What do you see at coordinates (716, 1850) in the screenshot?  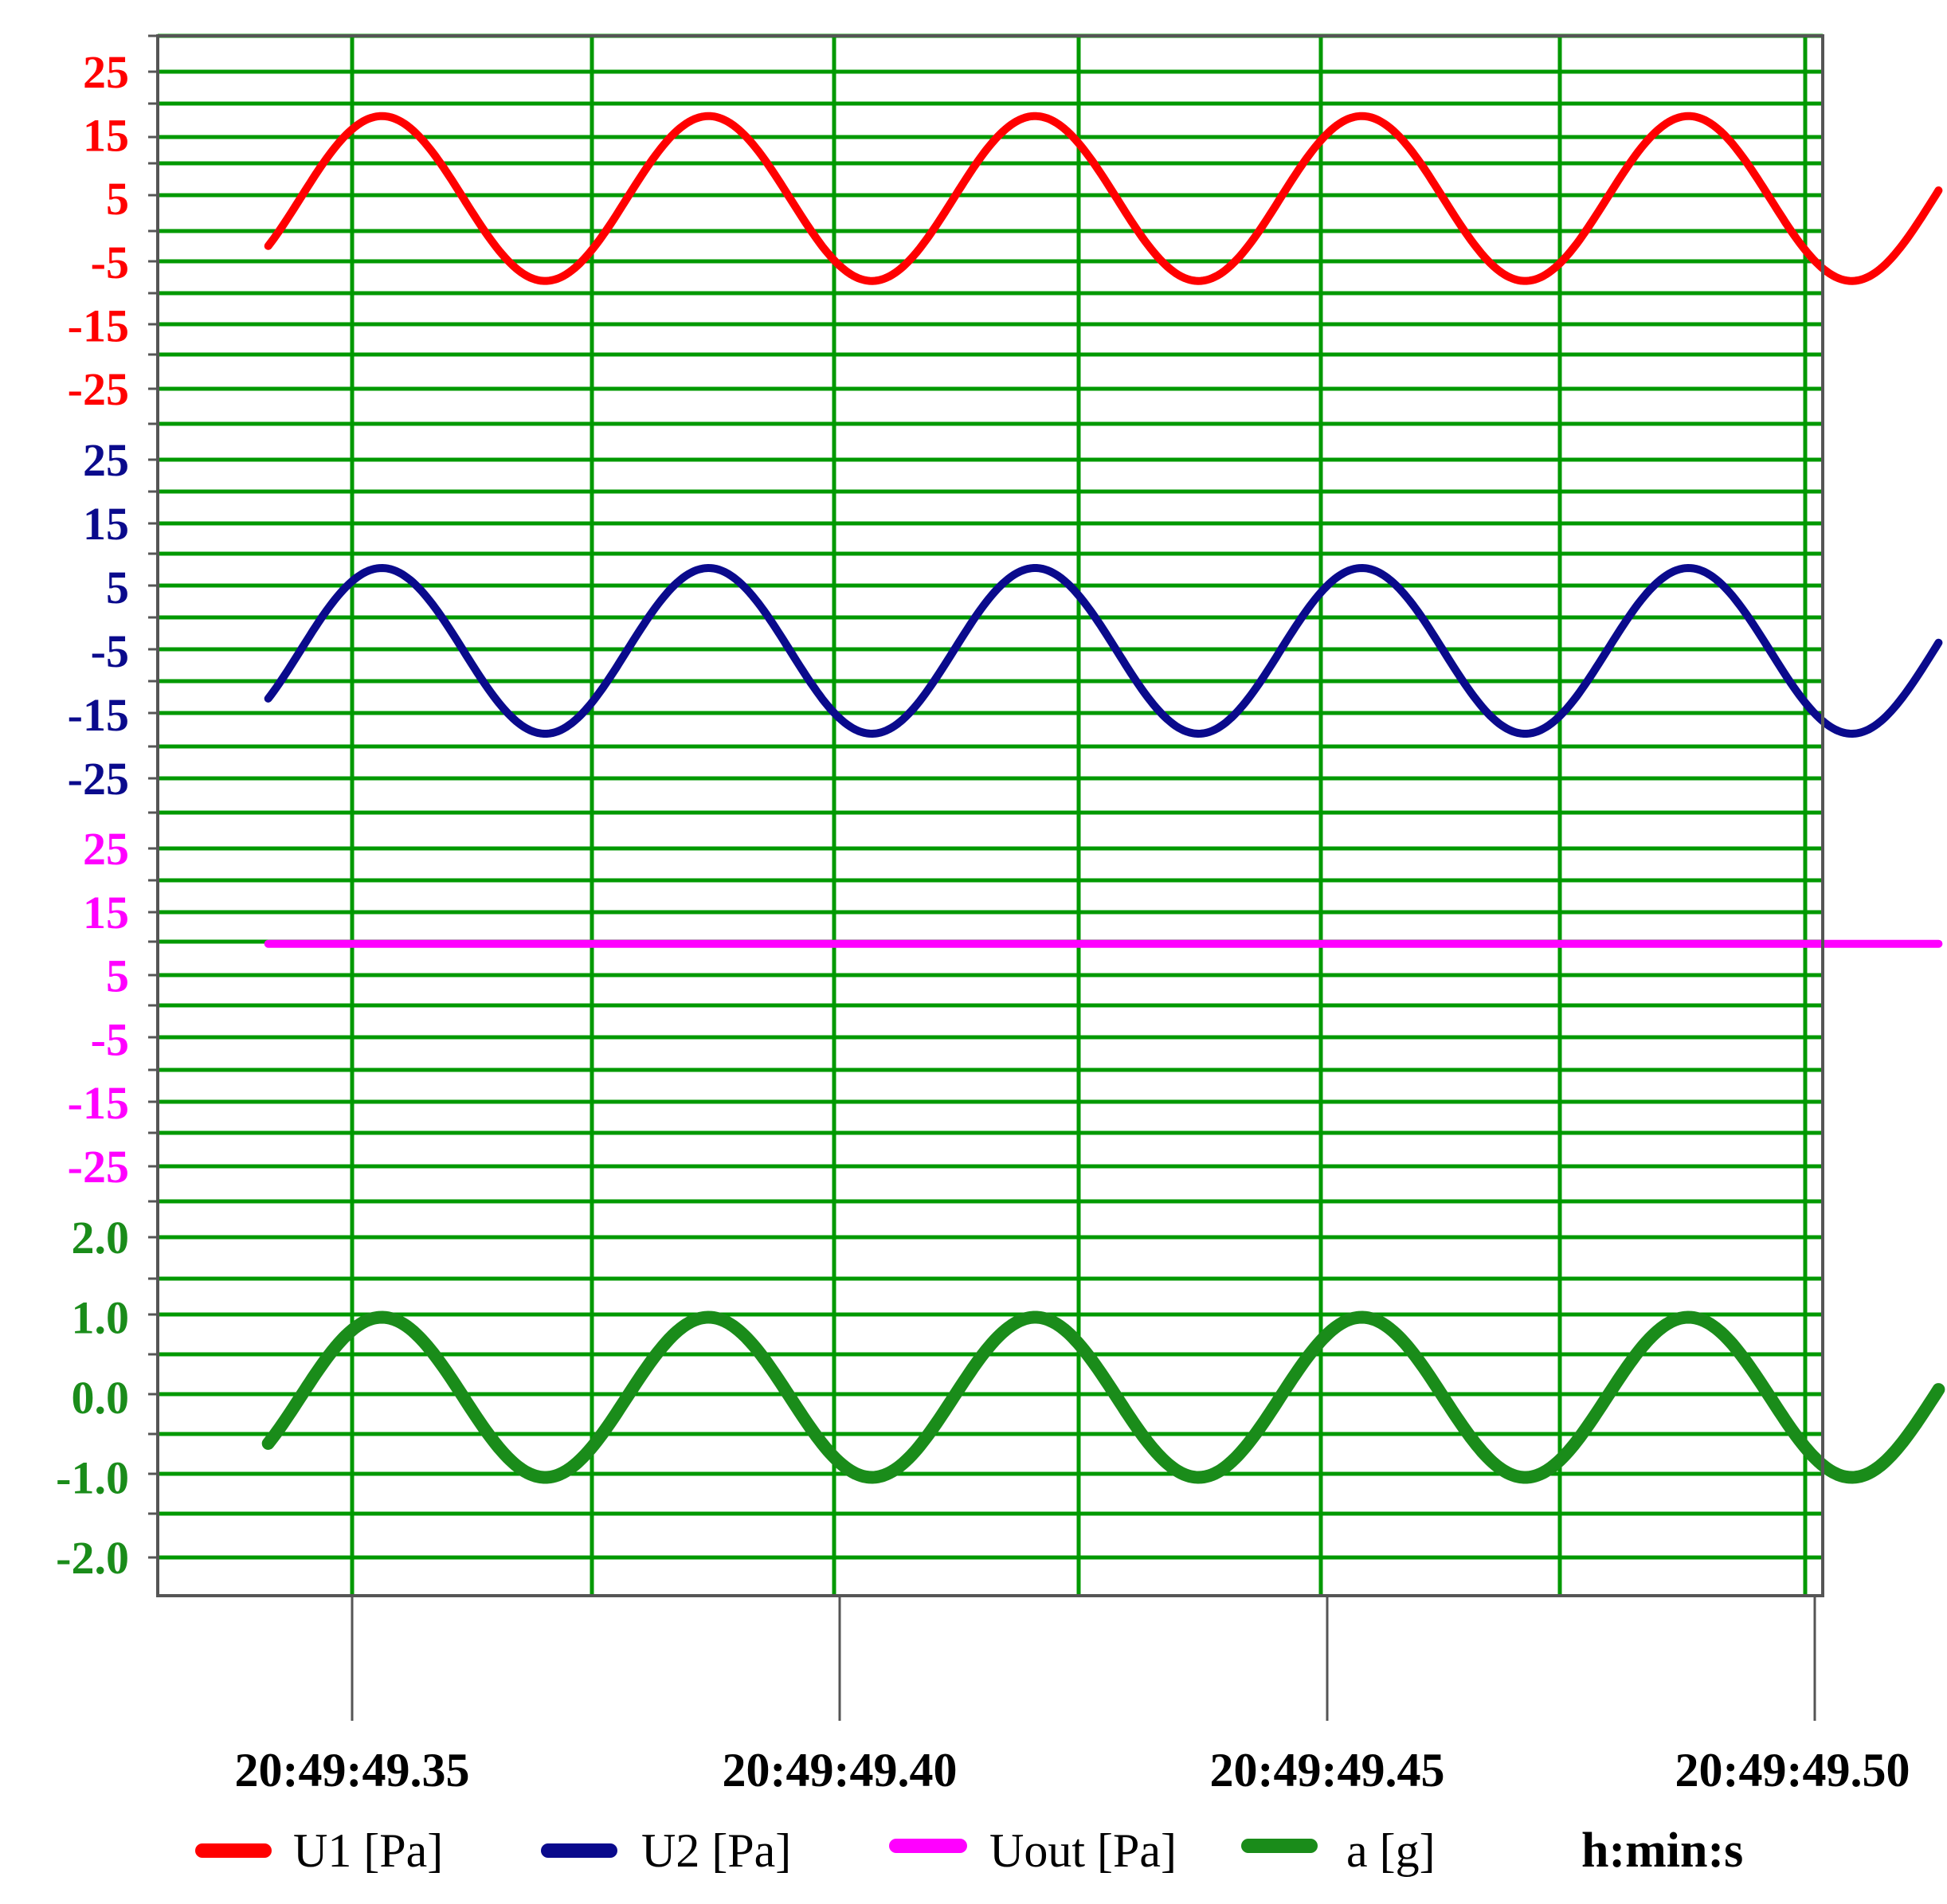 I see `legend-label-u2: U2 [Pa]` at bounding box center [716, 1850].